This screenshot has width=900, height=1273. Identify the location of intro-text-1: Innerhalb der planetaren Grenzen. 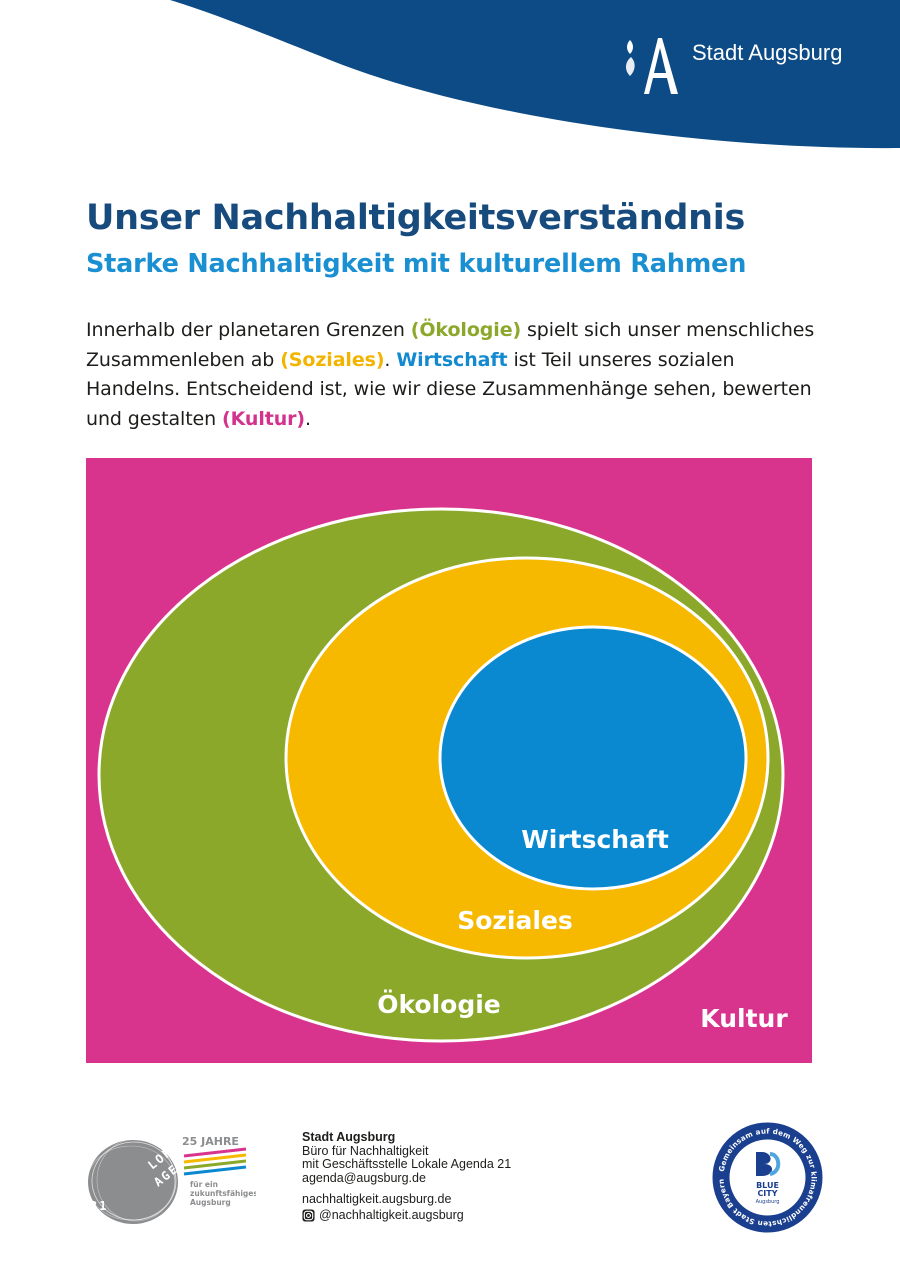
(248, 330).